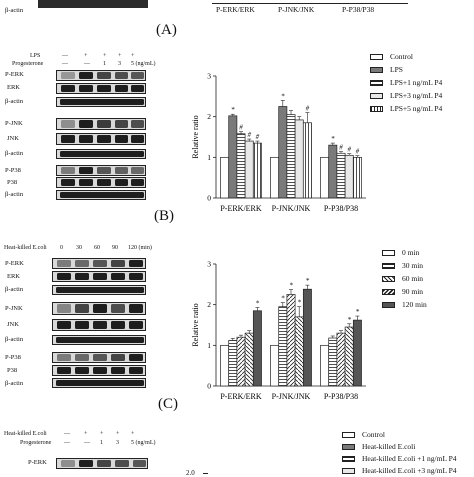 This screenshot has width=474, height=477. I want to click on sig-mark-2-3: #, so click(349, 150).